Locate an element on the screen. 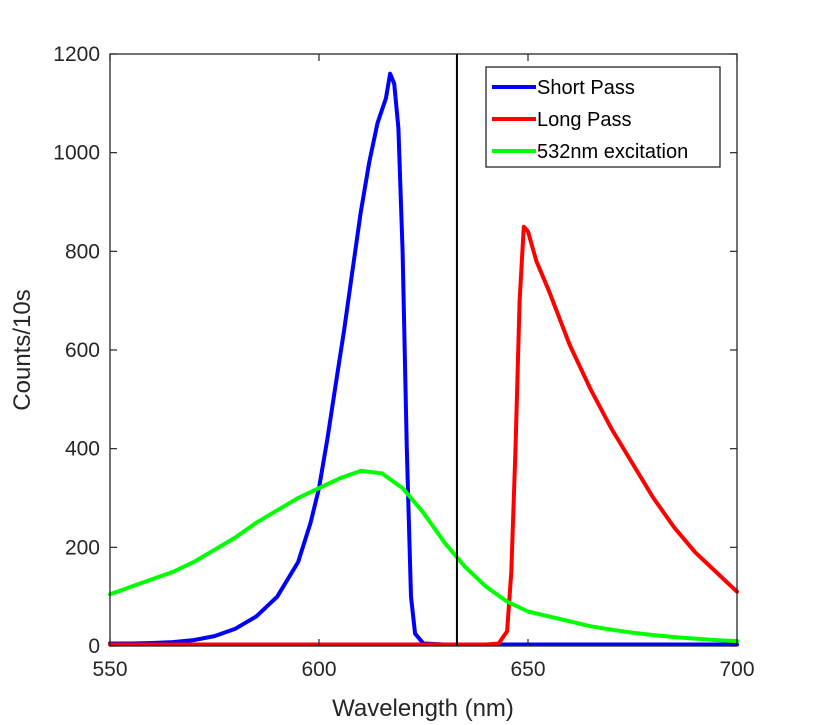 The height and width of the screenshot is (725, 813). legend: Short Pass Long Pass 532nm excitation is located at coordinates (603, 117).